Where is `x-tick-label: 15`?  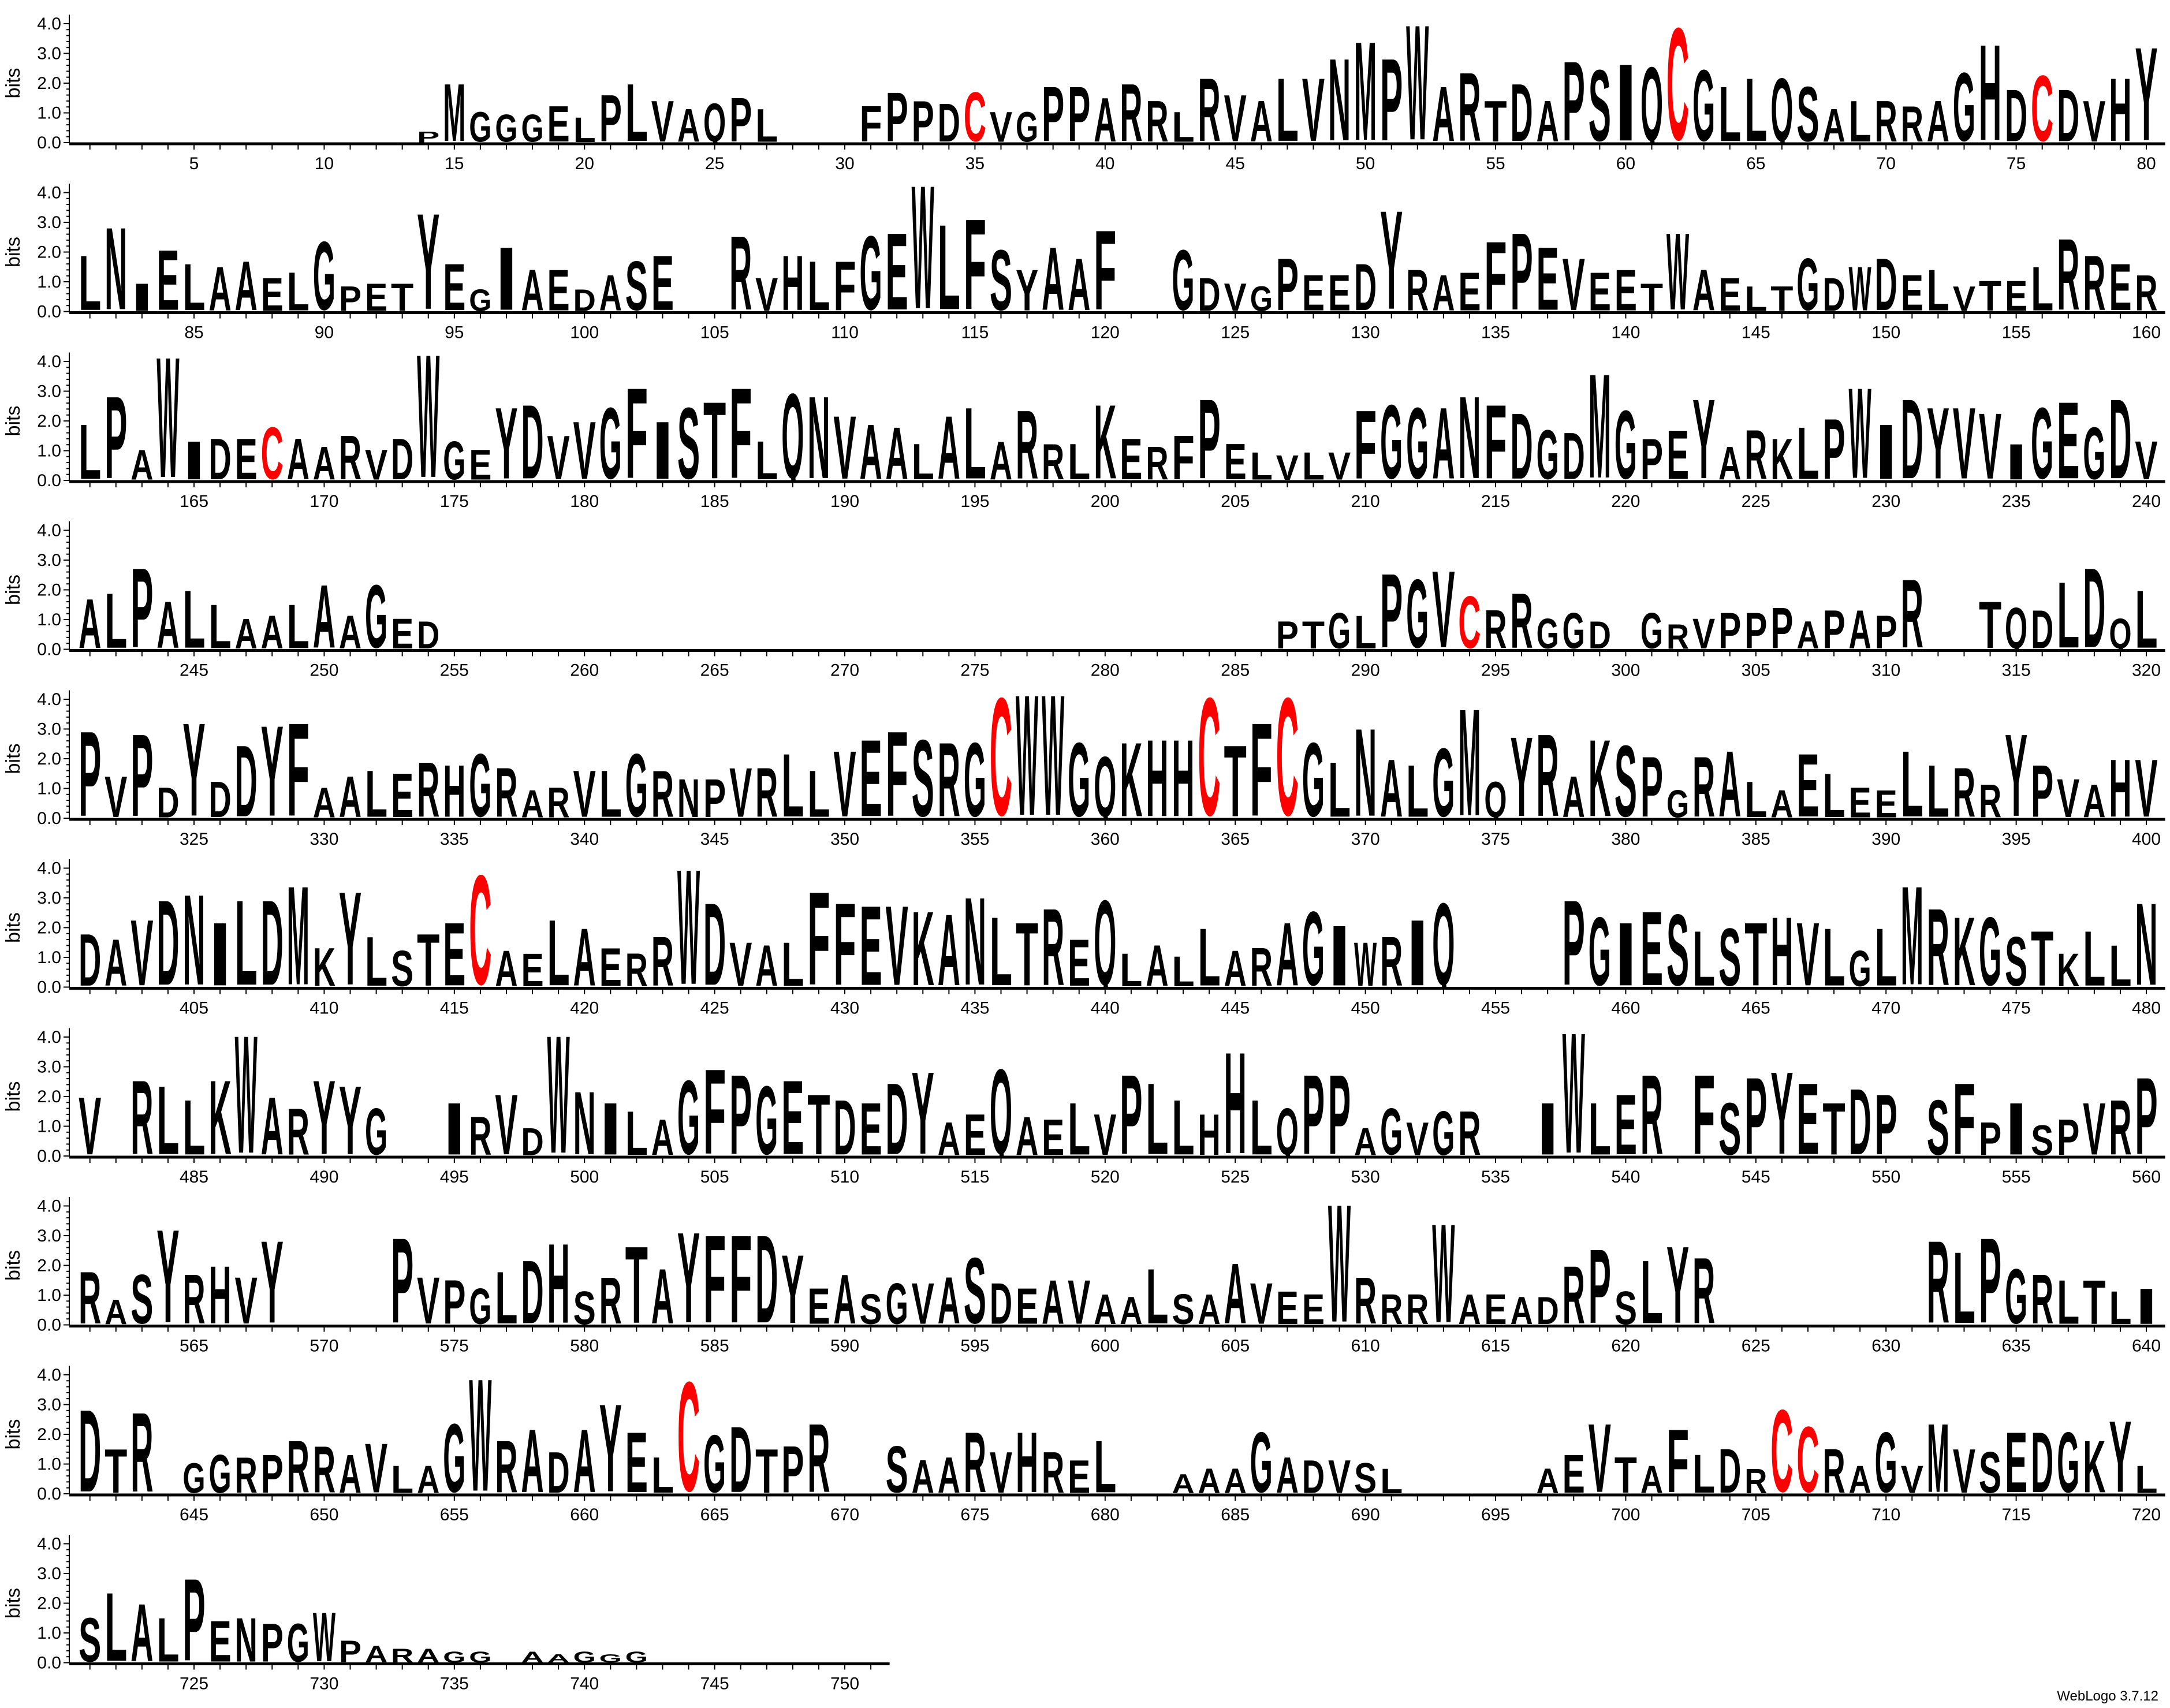
x-tick-label: 15 is located at coordinates (454, 163).